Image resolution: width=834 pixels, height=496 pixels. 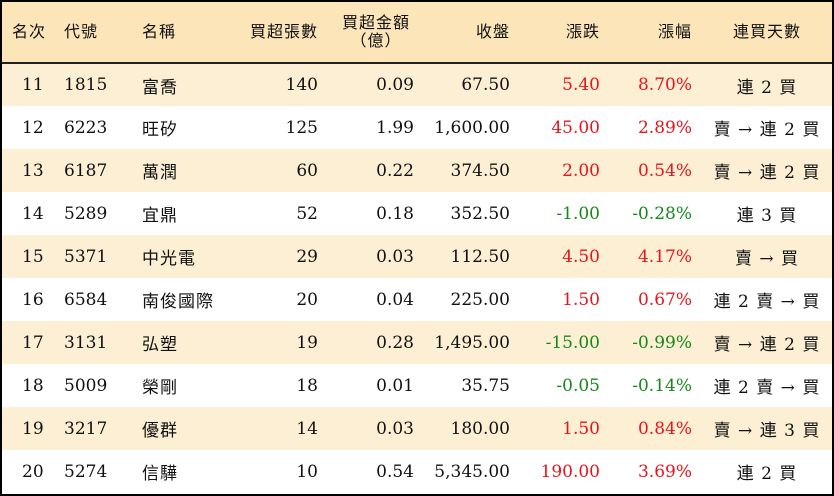 I want to click on cell-name: 宜鼎, so click(x=160, y=216).